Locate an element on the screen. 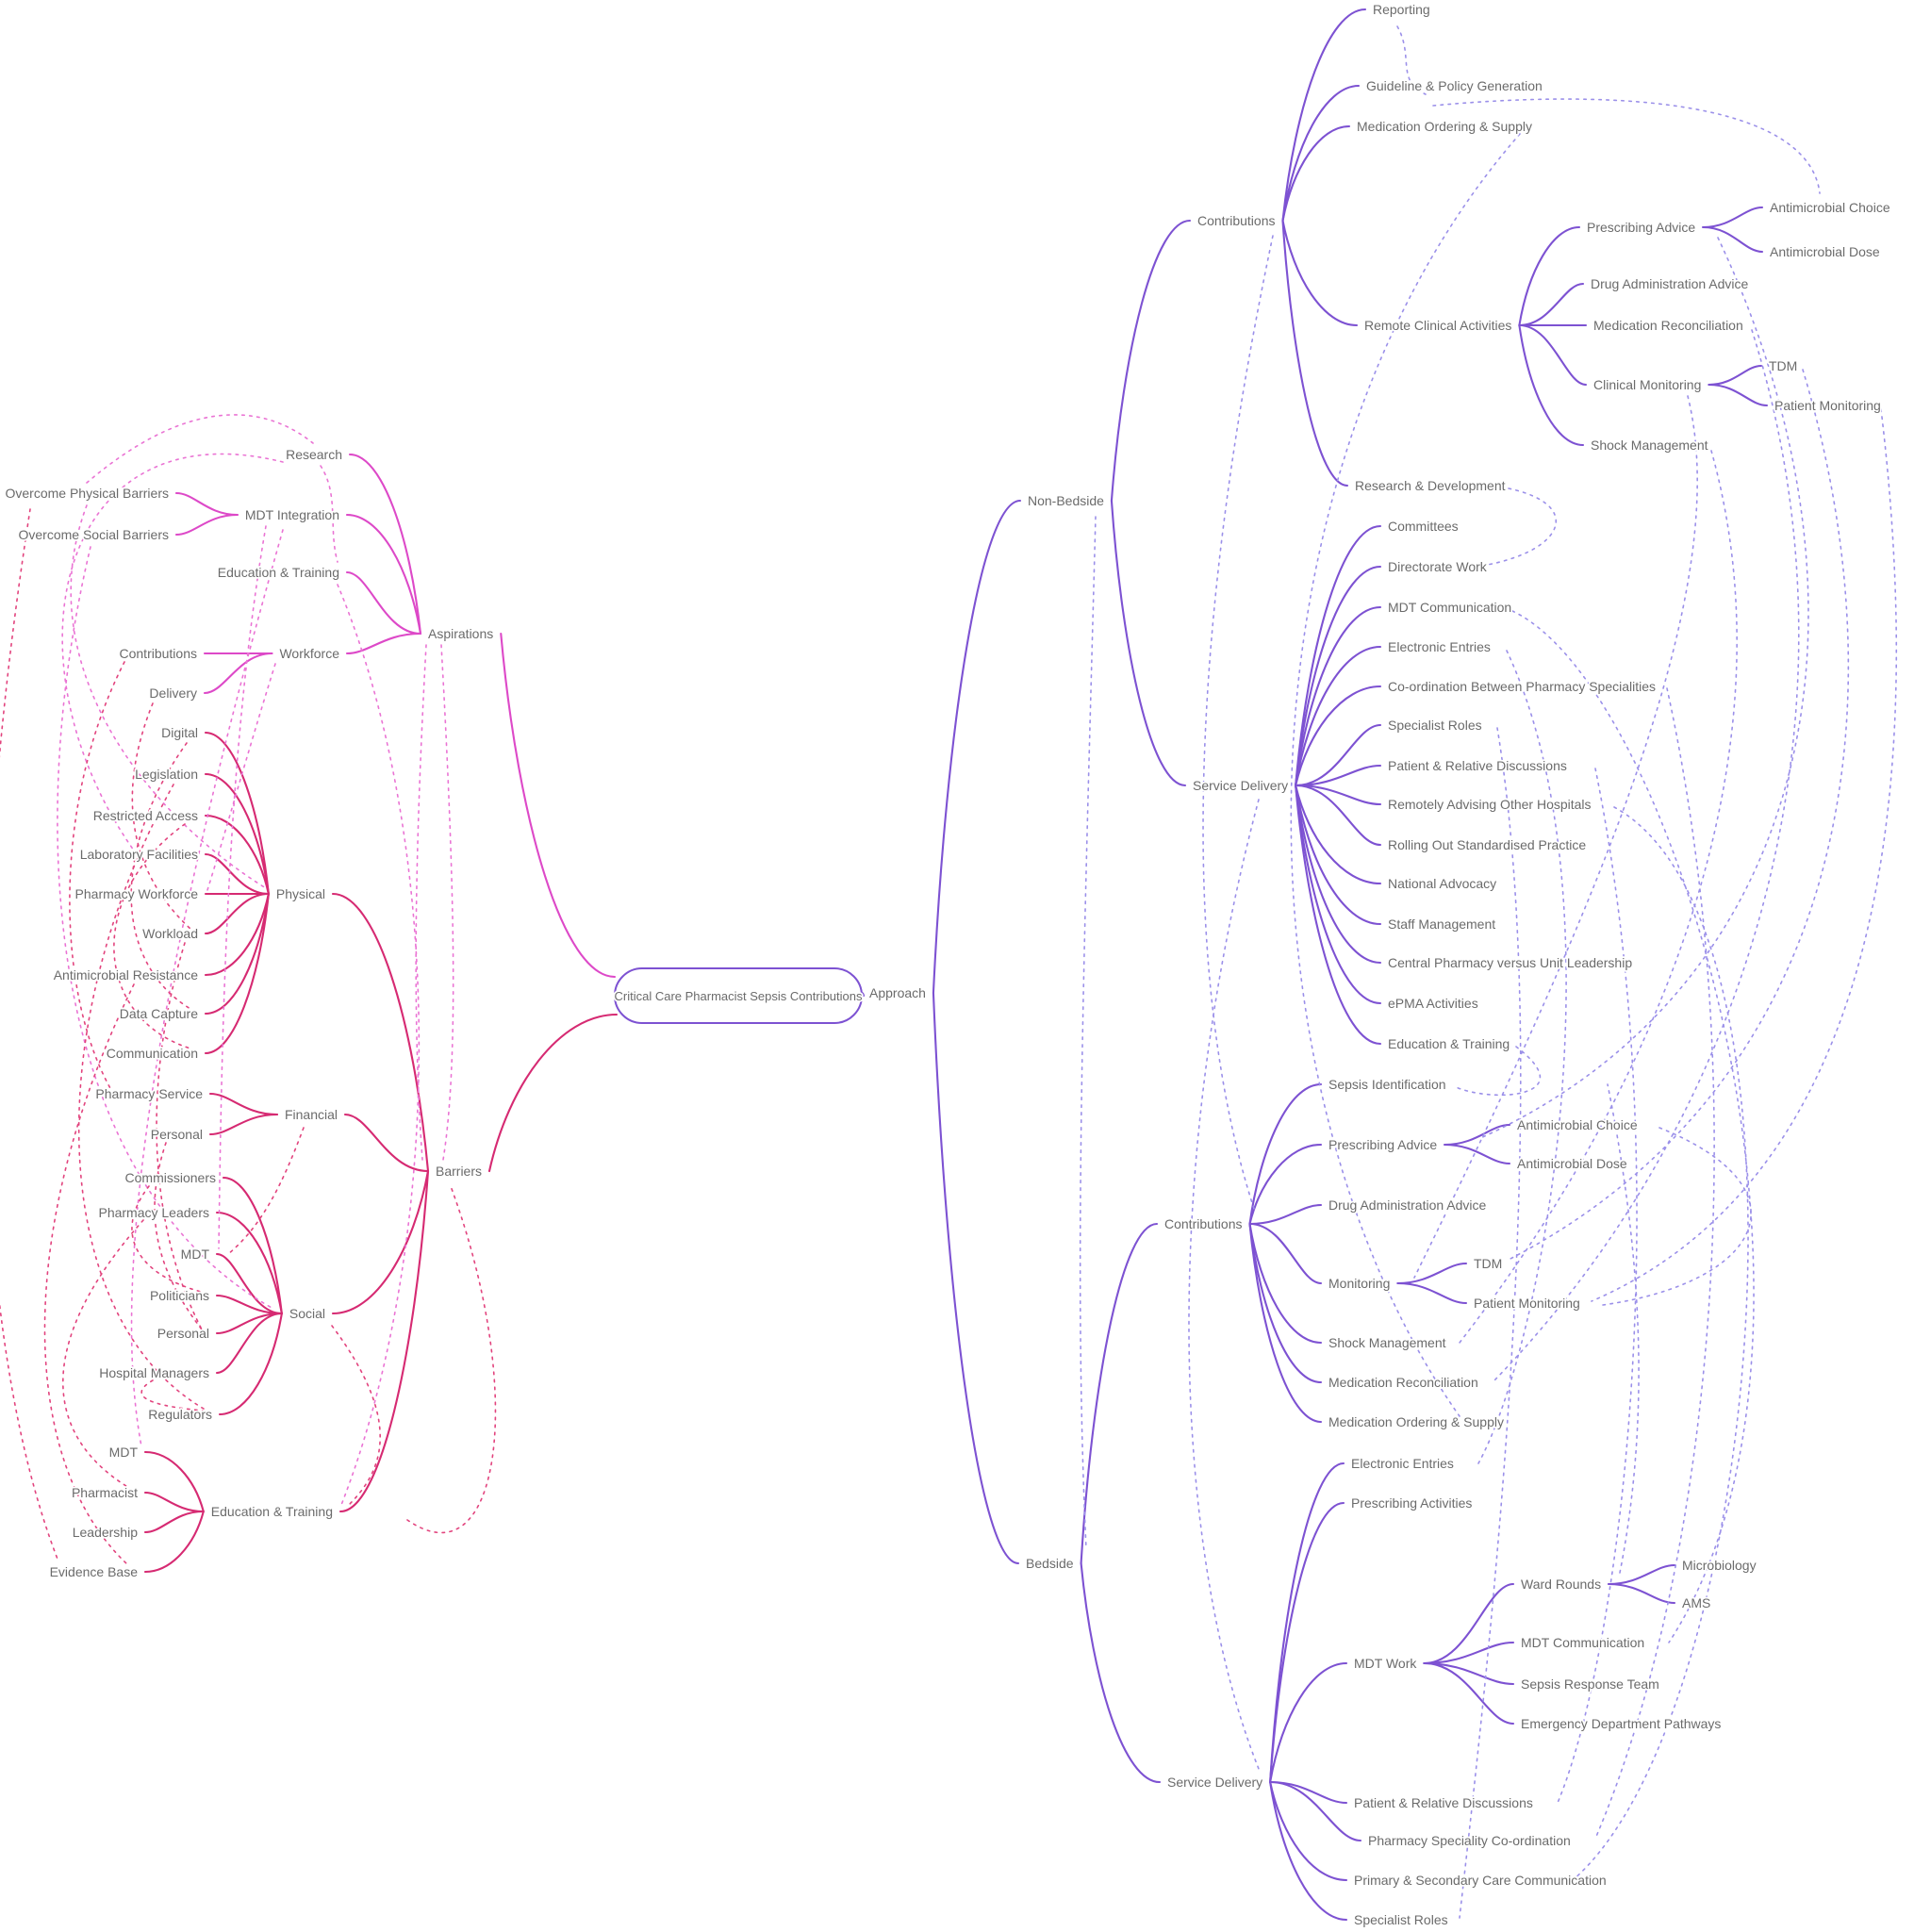 This screenshot has width=1914, height=1932. node-p_data: Data Capture is located at coordinates (159, 1013).